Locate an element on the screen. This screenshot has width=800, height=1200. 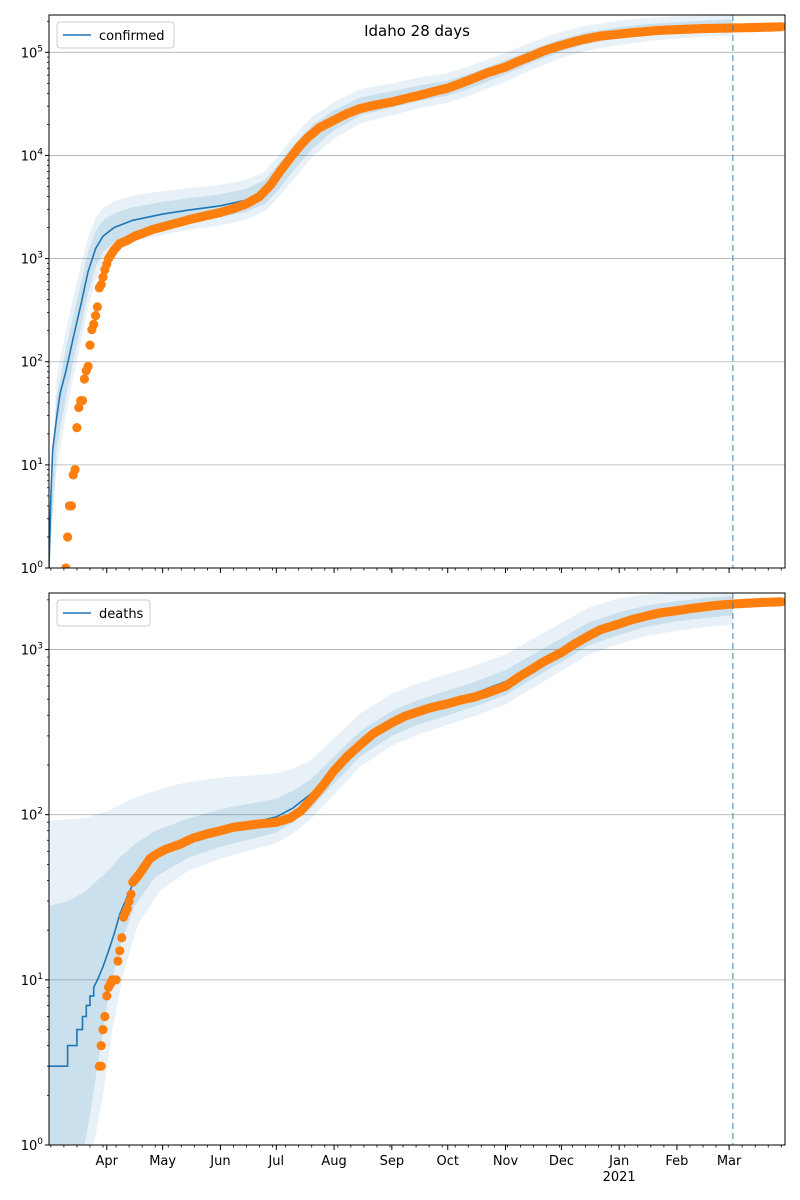
x-tick-label: Dec is located at coordinates (561, 1161).